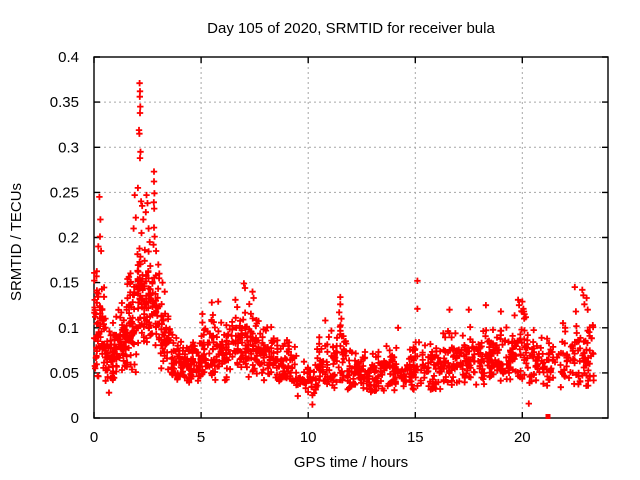 The width and height of the screenshot is (640, 480). I want to click on y-tick-label: 0.35, so click(64, 102).